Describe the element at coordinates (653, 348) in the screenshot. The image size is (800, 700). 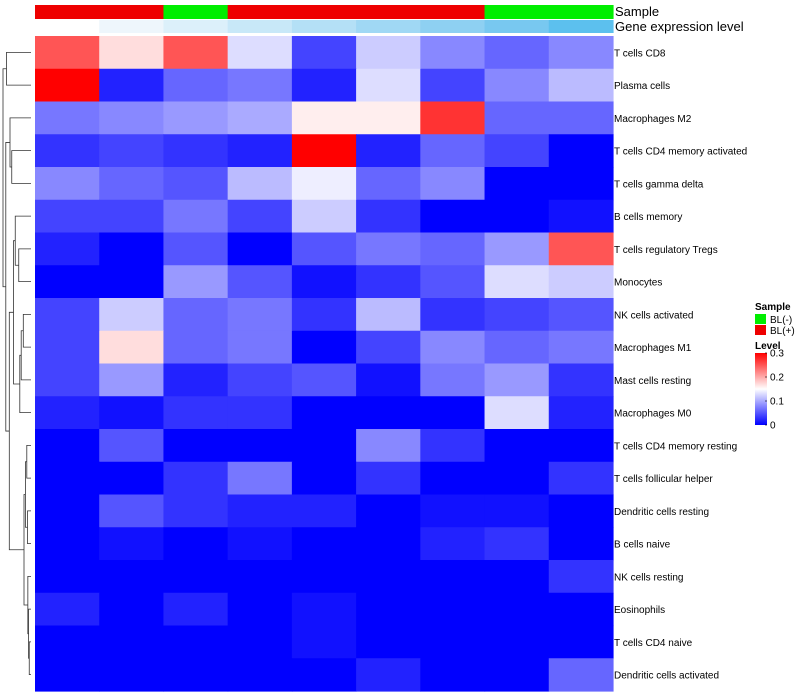
I see `row-label: Macrophages M1` at that location.